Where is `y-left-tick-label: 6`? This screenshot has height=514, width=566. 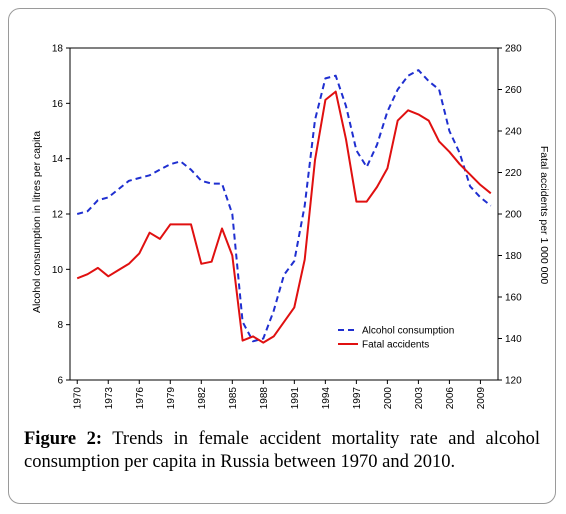
y-left-tick-label: 6 is located at coordinates (60, 381).